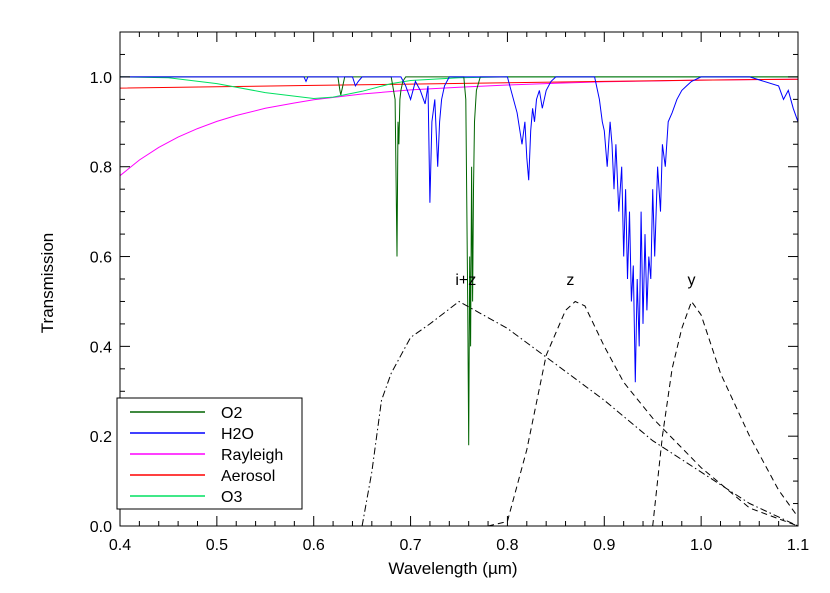 Image resolution: width=830 pixels, height=593 pixels. Describe the element at coordinates (314, 545) in the screenshot. I see `x-tick-label: 0.6` at that location.